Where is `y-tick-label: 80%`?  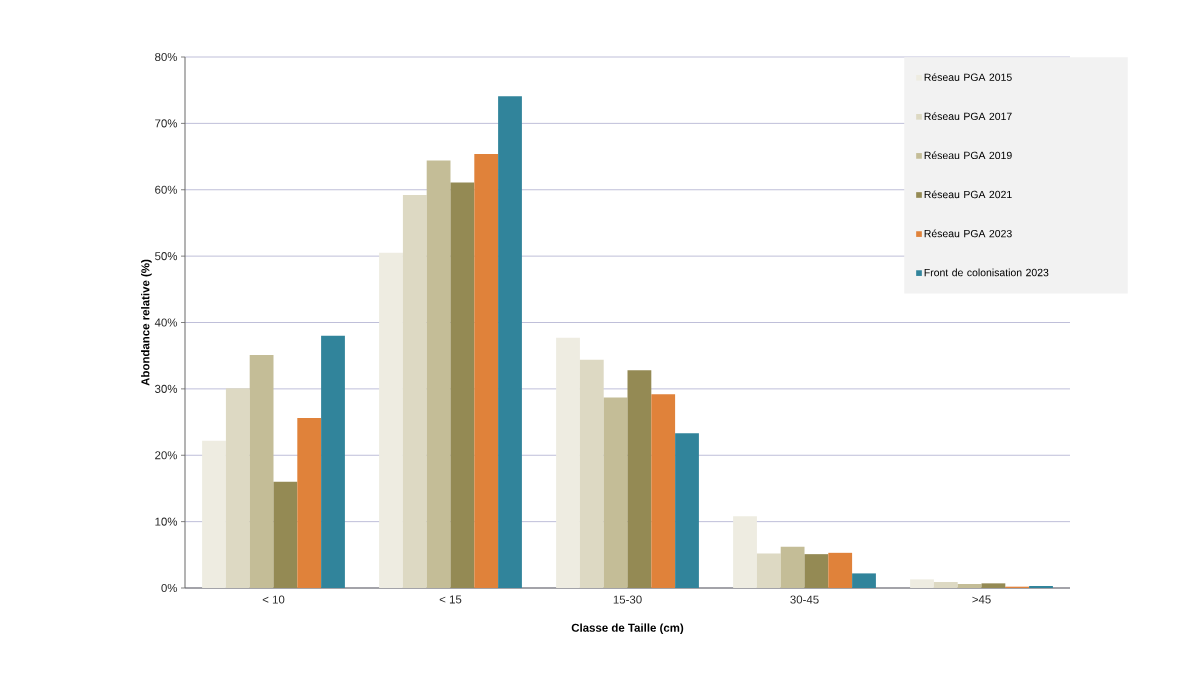
y-tick-label: 80% is located at coordinates (166, 57).